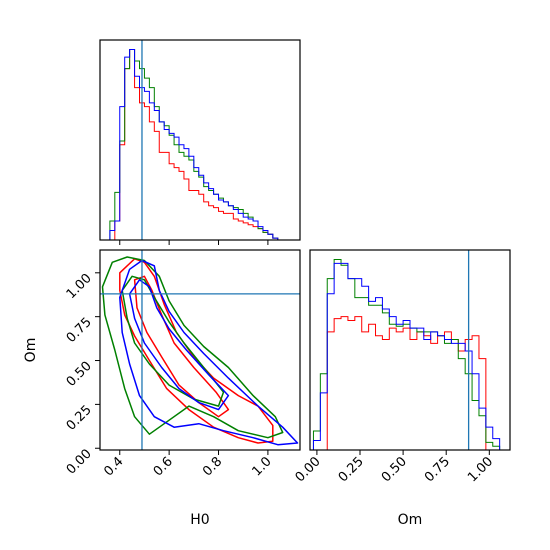 The height and width of the screenshot is (550, 550). I want to click on om-histogram-frame, so click(410, 350).